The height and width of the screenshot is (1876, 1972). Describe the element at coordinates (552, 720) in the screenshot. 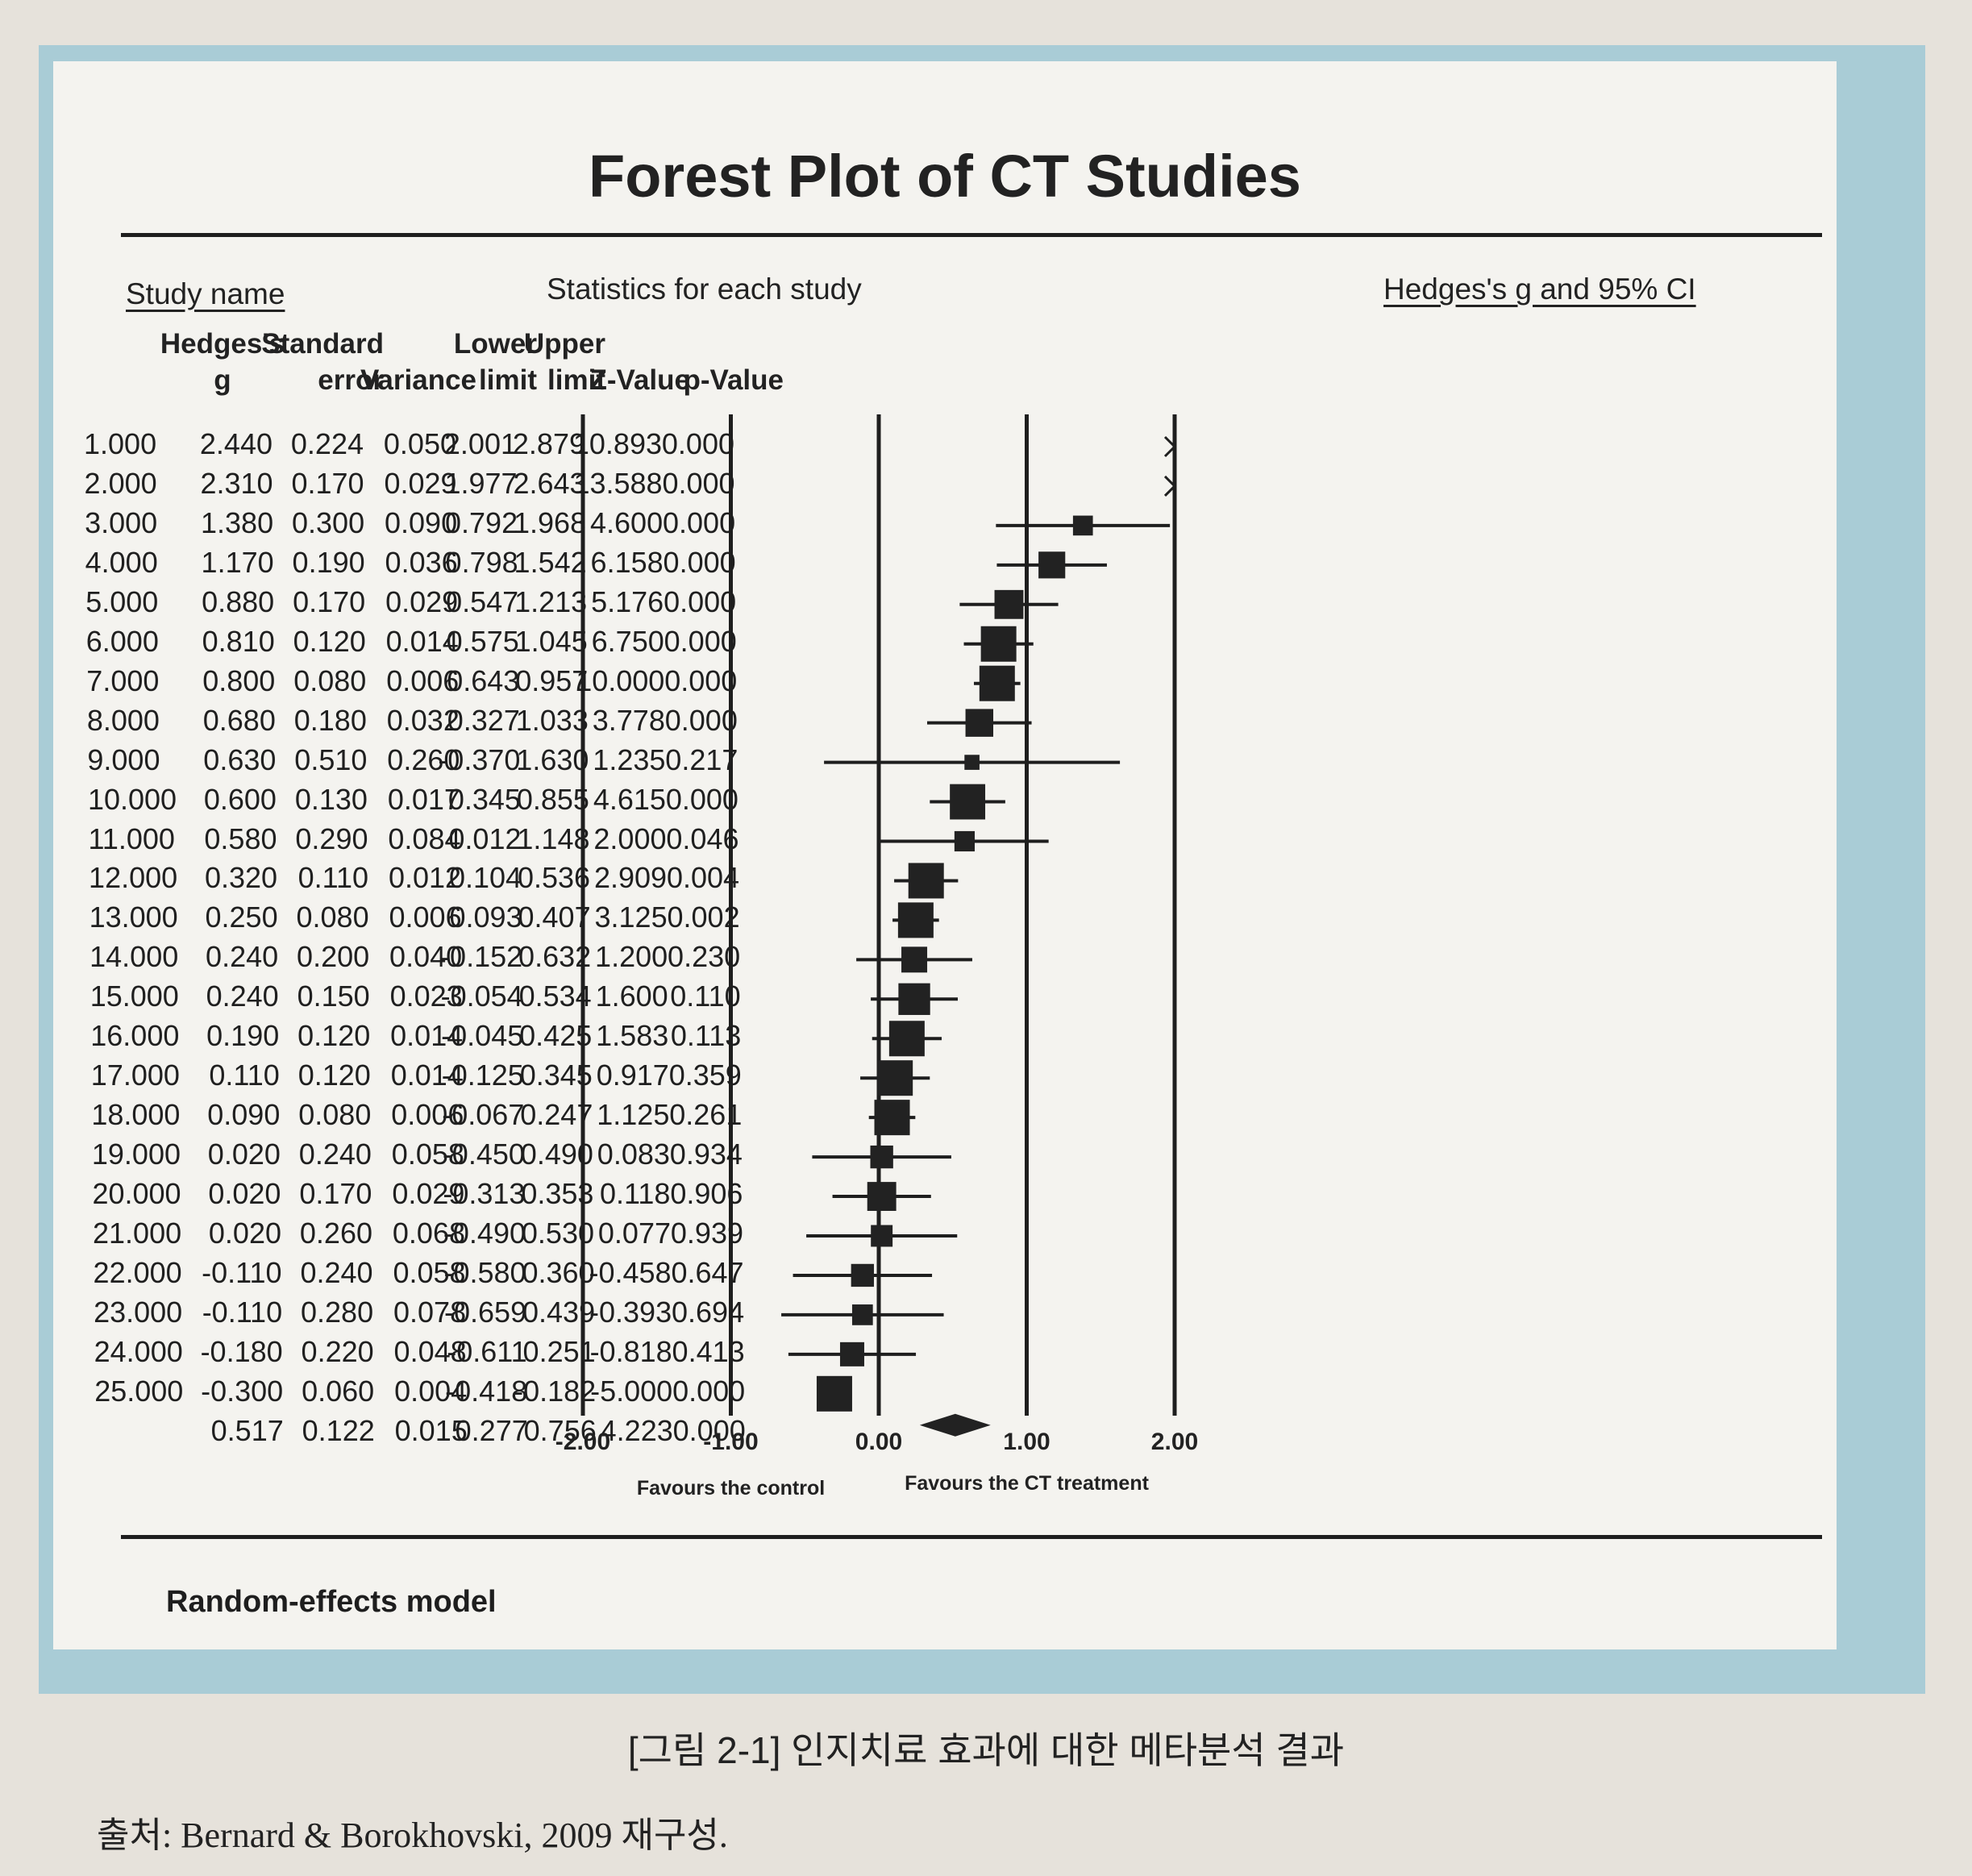

I see `stat-cell-upper: 1.033` at that location.